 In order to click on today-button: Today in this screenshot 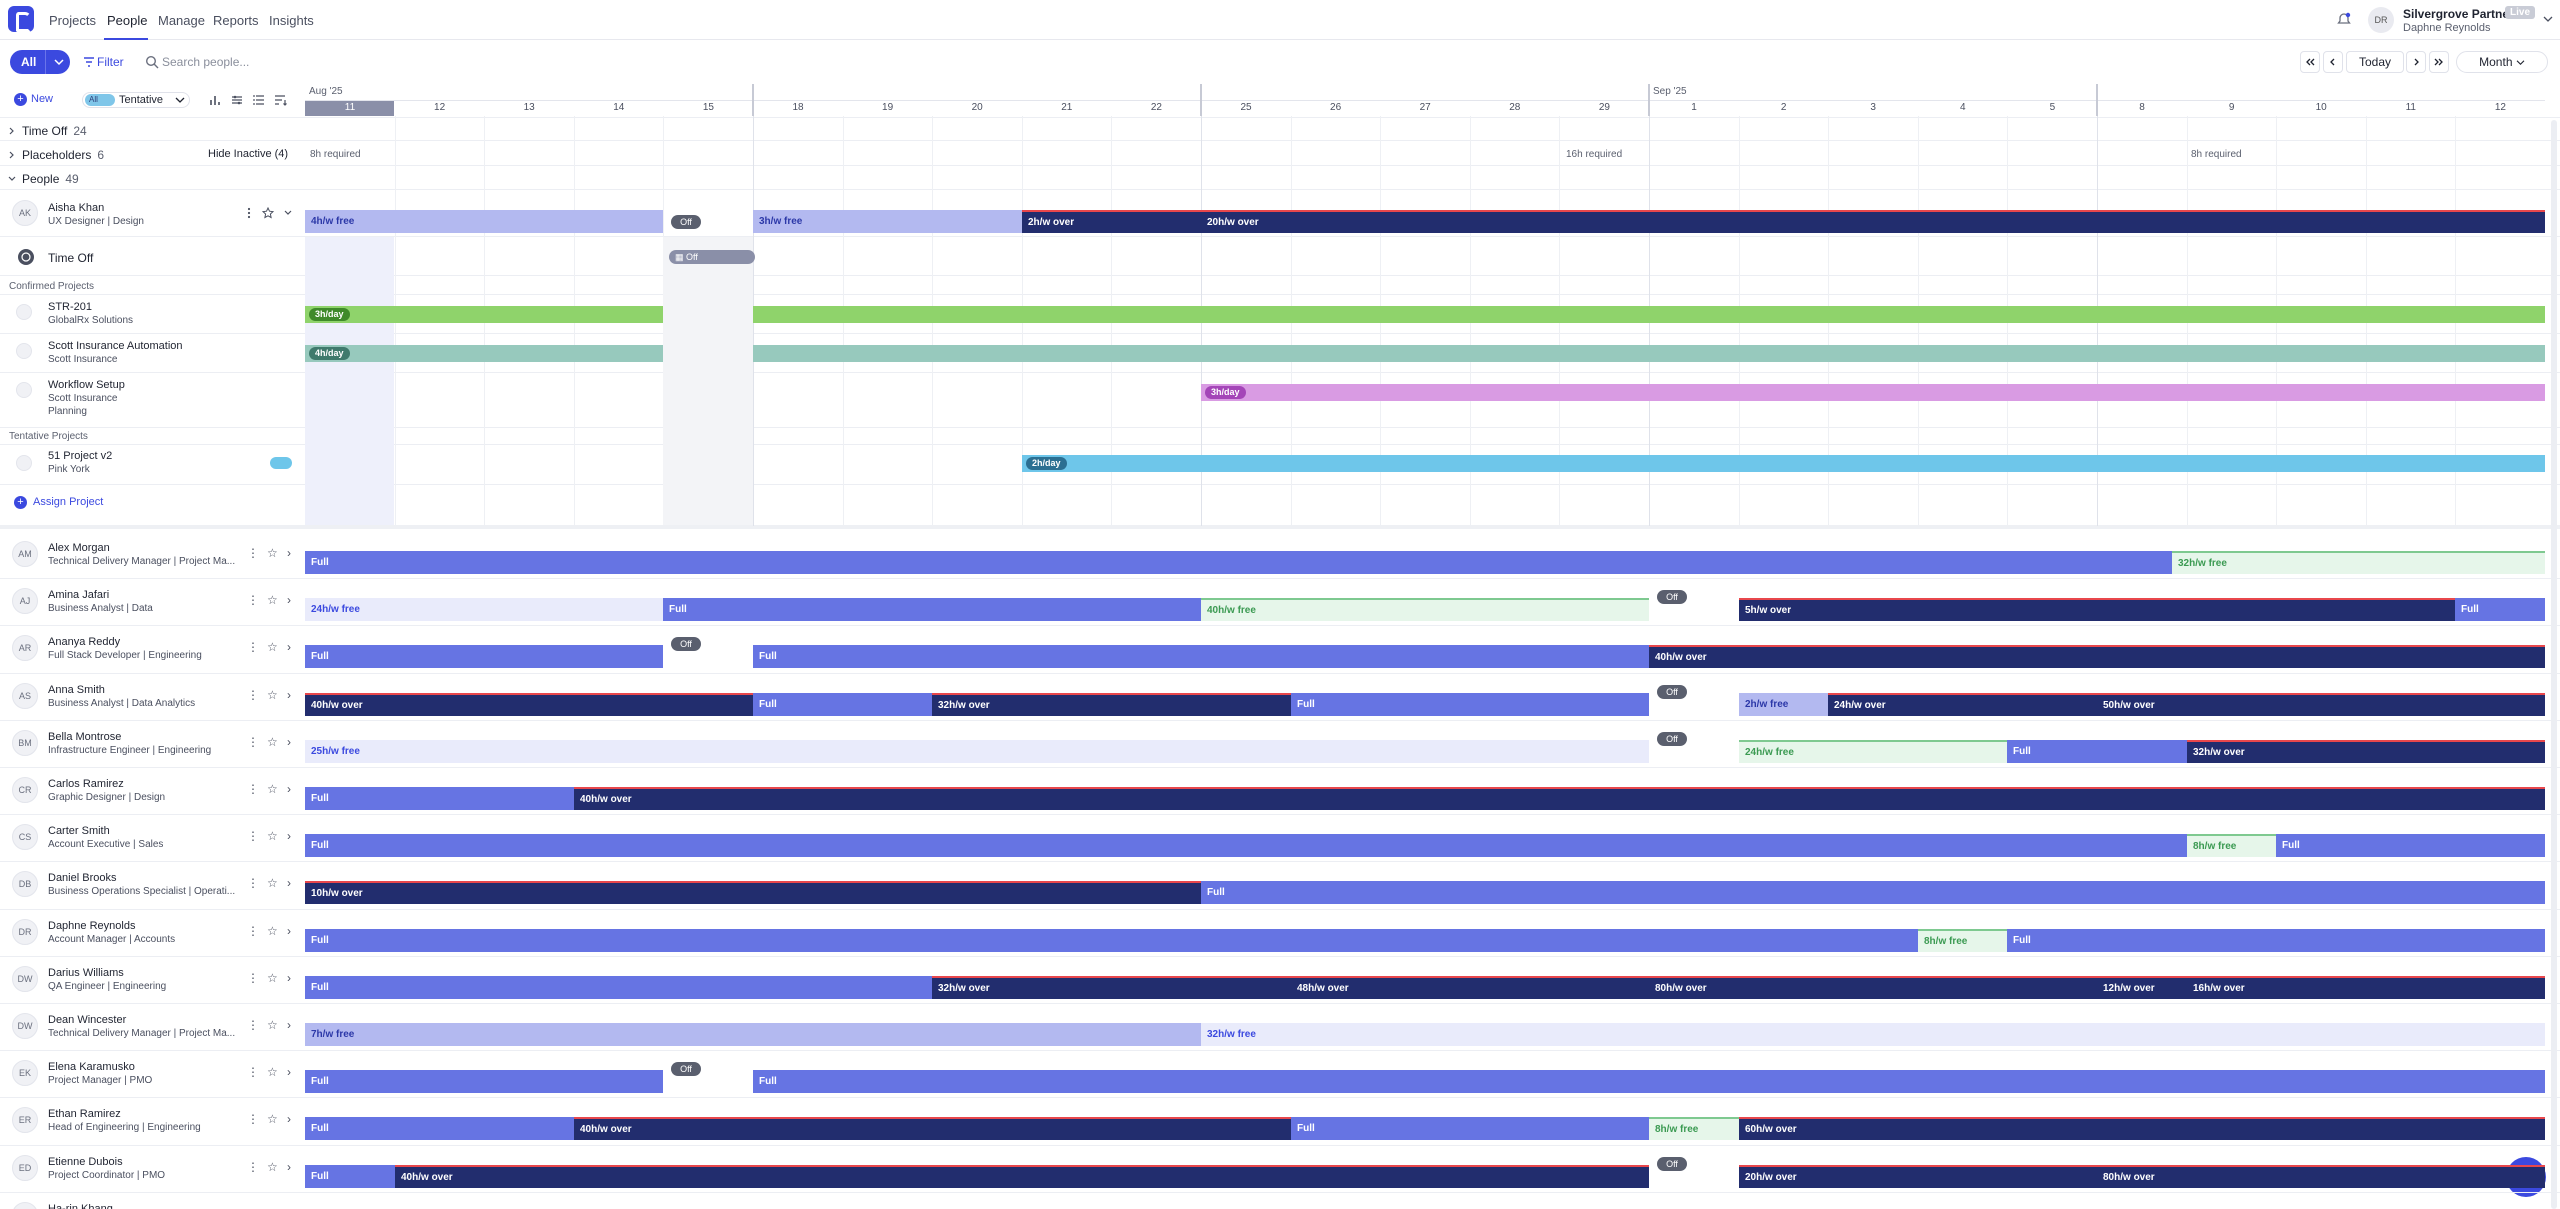, I will do `click(2375, 62)`.